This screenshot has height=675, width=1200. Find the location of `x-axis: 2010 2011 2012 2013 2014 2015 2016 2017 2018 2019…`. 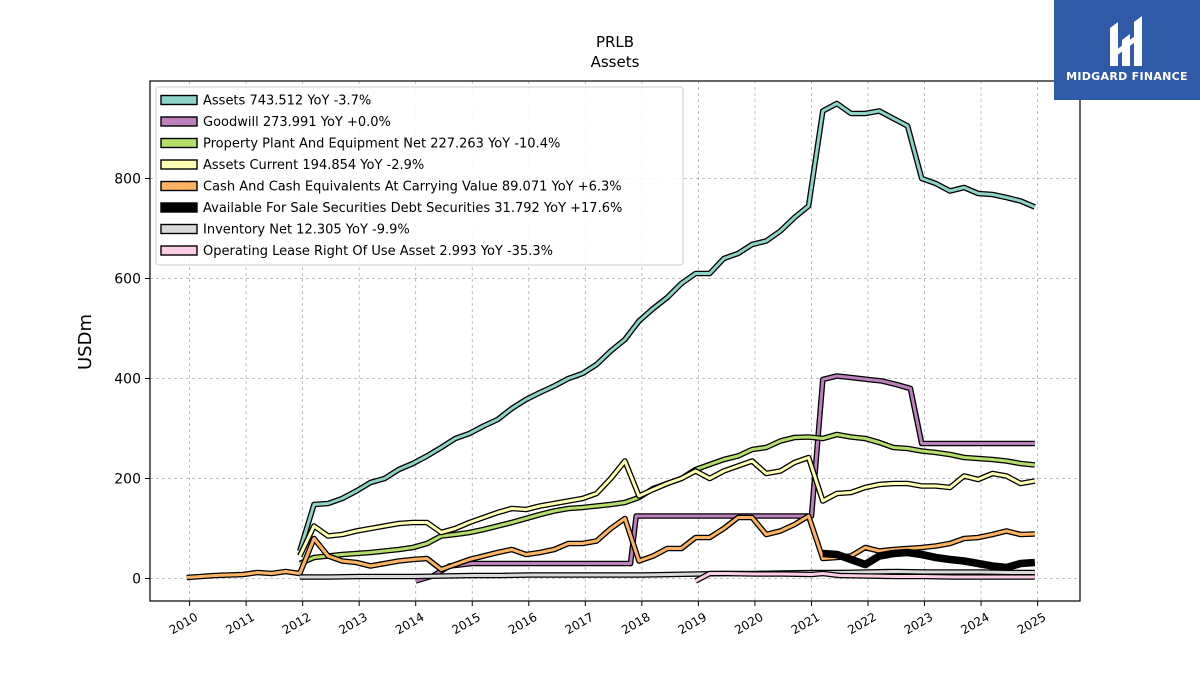

x-axis: 2010 2011 2012 2013 2014 2015 2016 2017 2018 2019… is located at coordinates (607, 619).